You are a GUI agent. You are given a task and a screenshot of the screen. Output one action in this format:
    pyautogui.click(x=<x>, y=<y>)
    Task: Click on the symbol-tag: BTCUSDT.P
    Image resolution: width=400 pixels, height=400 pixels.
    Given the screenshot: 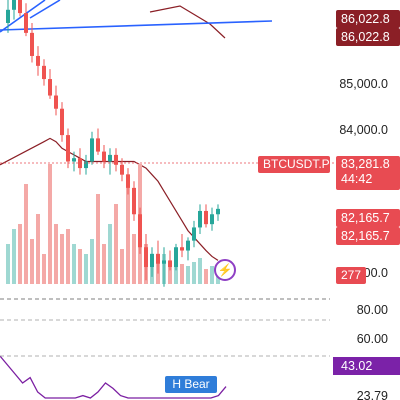 What is the action you would take?
    pyautogui.click(x=294, y=164)
    